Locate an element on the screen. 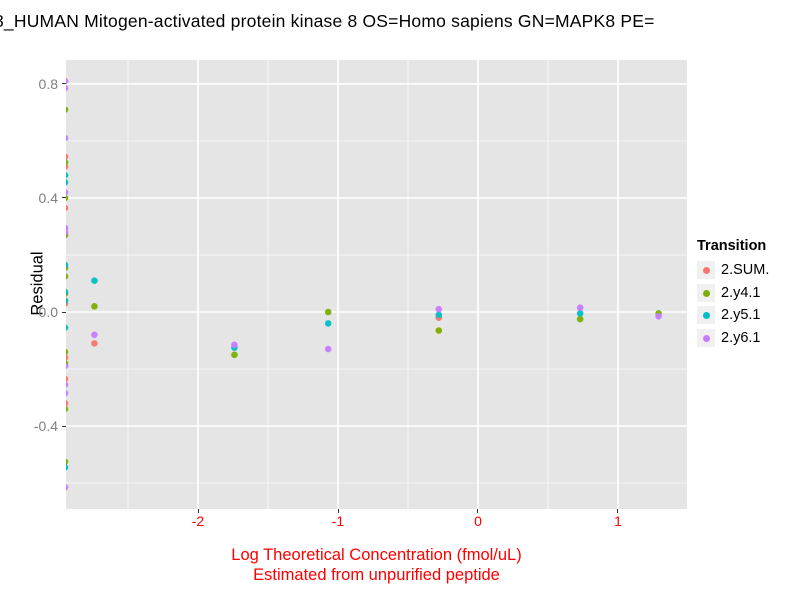 The width and height of the screenshot is (800, 600). x-axis-title-line1: Log Theoretical Concentration (fmol/uL) is located at coordinates (376, 555).